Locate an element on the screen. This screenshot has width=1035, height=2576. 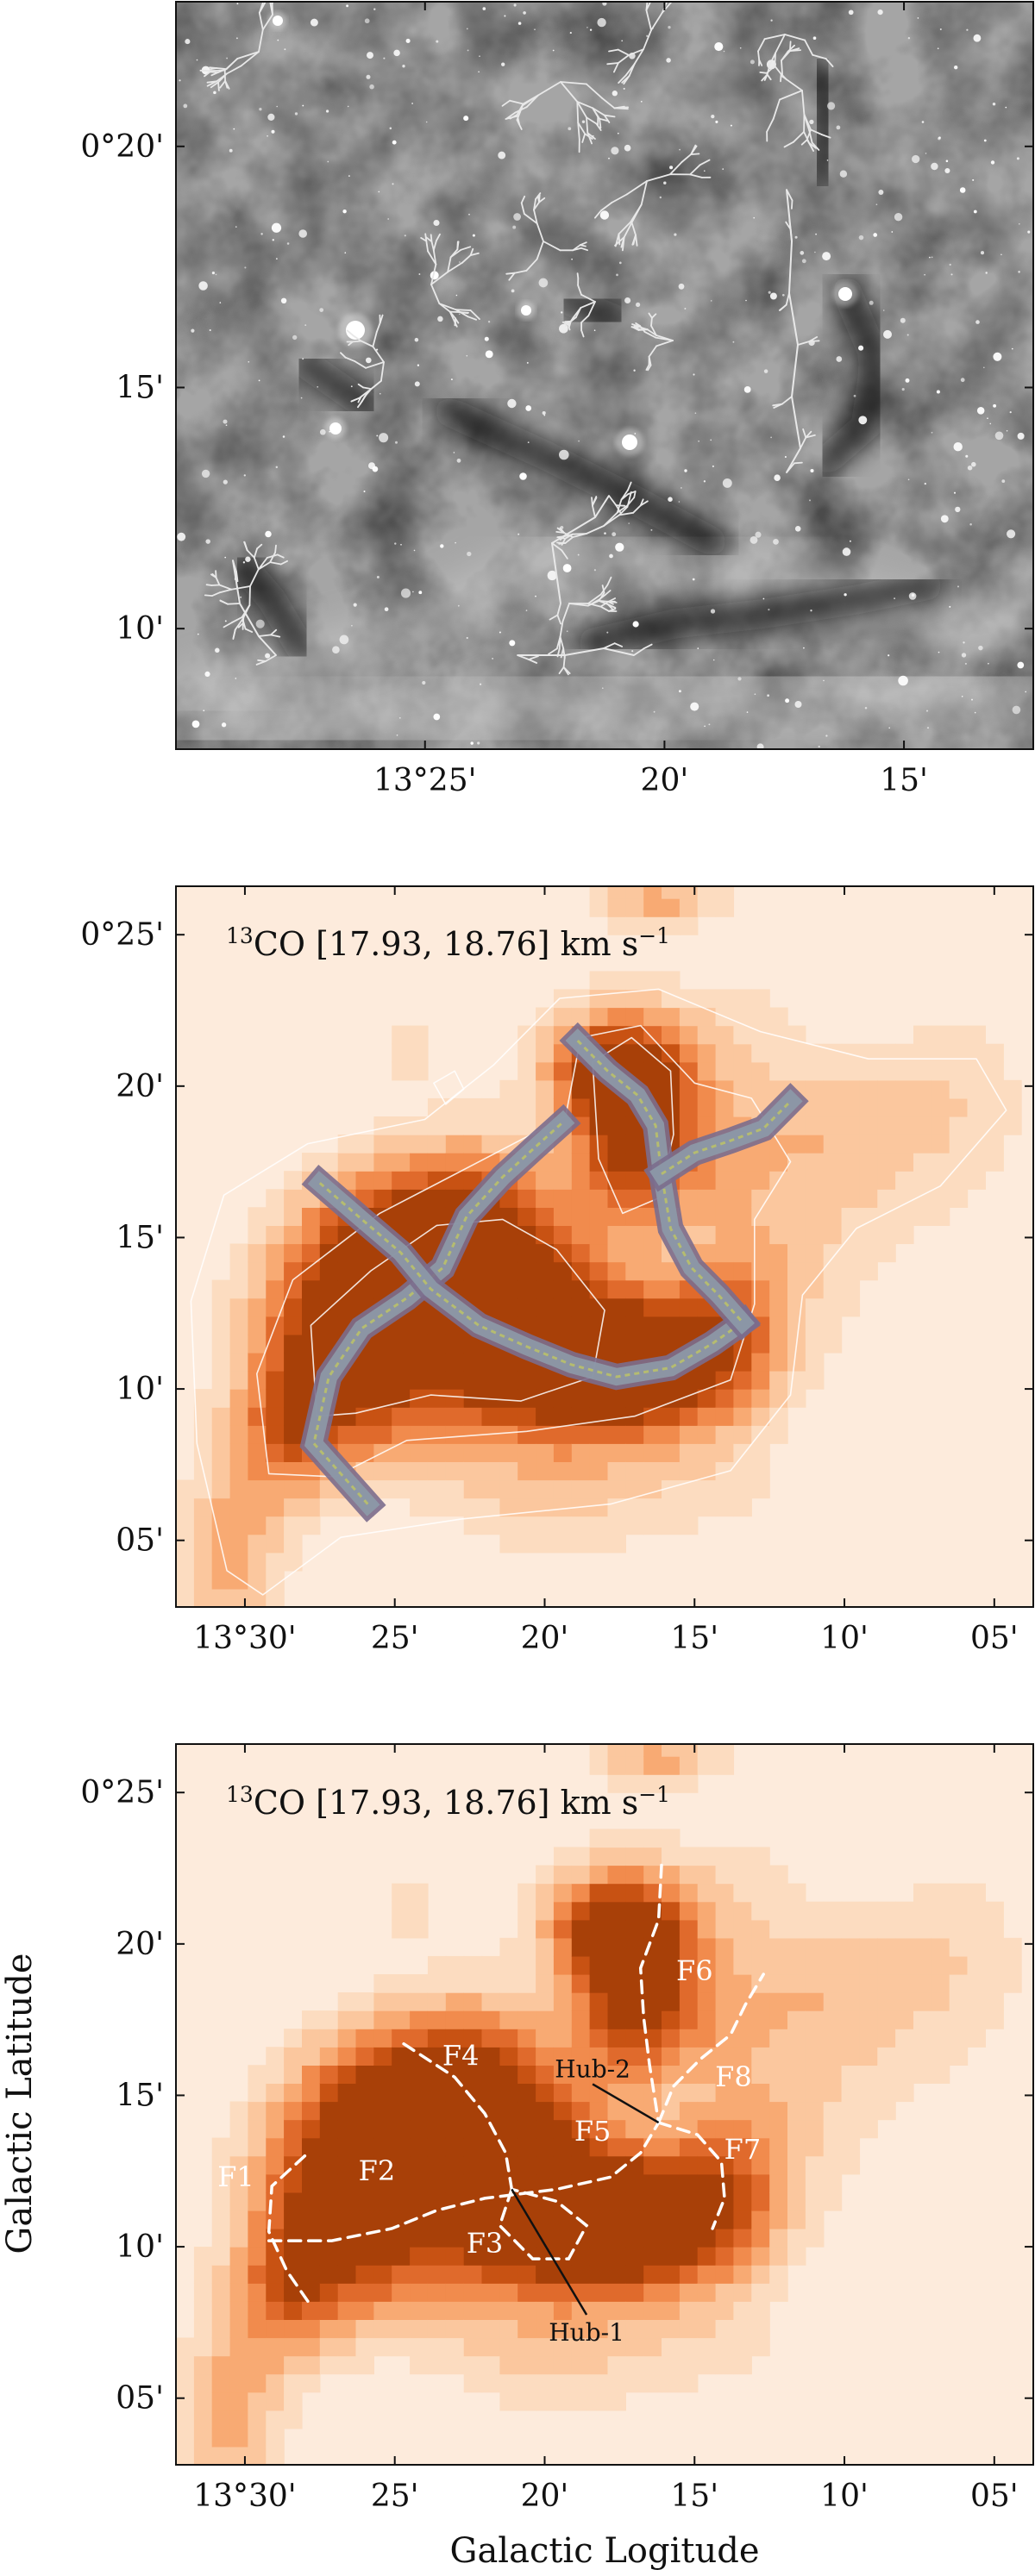
filament-f1 is located at coordinates (289, 2229).